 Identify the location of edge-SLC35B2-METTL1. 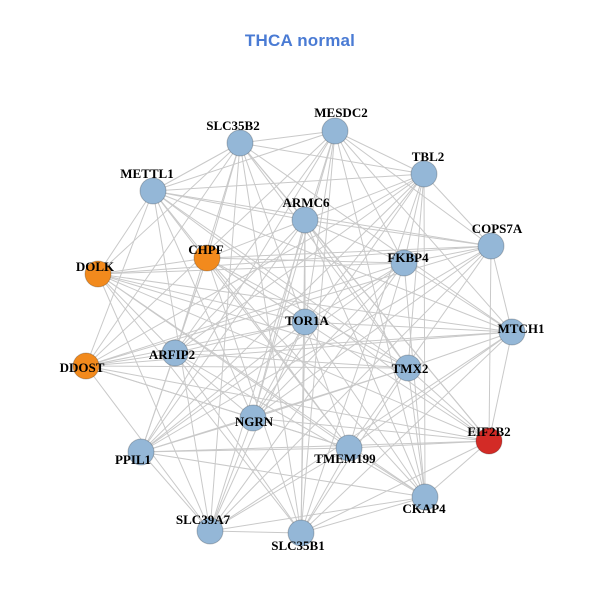
(196, 167).